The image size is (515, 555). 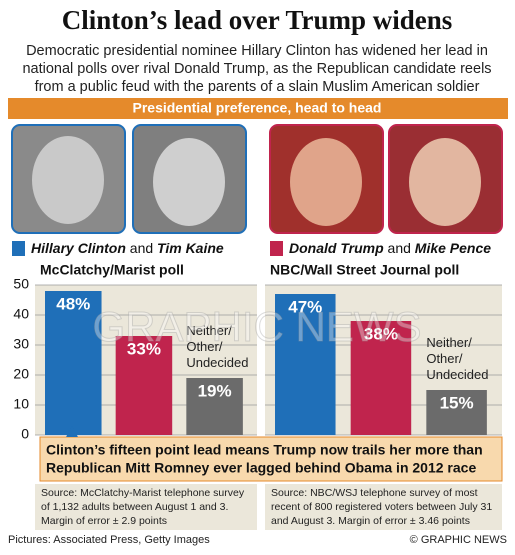 What do you see at coordinates (21, 314) in the screenshot?
I see `y-tick-label: 40` at bounding box center [21, 314].